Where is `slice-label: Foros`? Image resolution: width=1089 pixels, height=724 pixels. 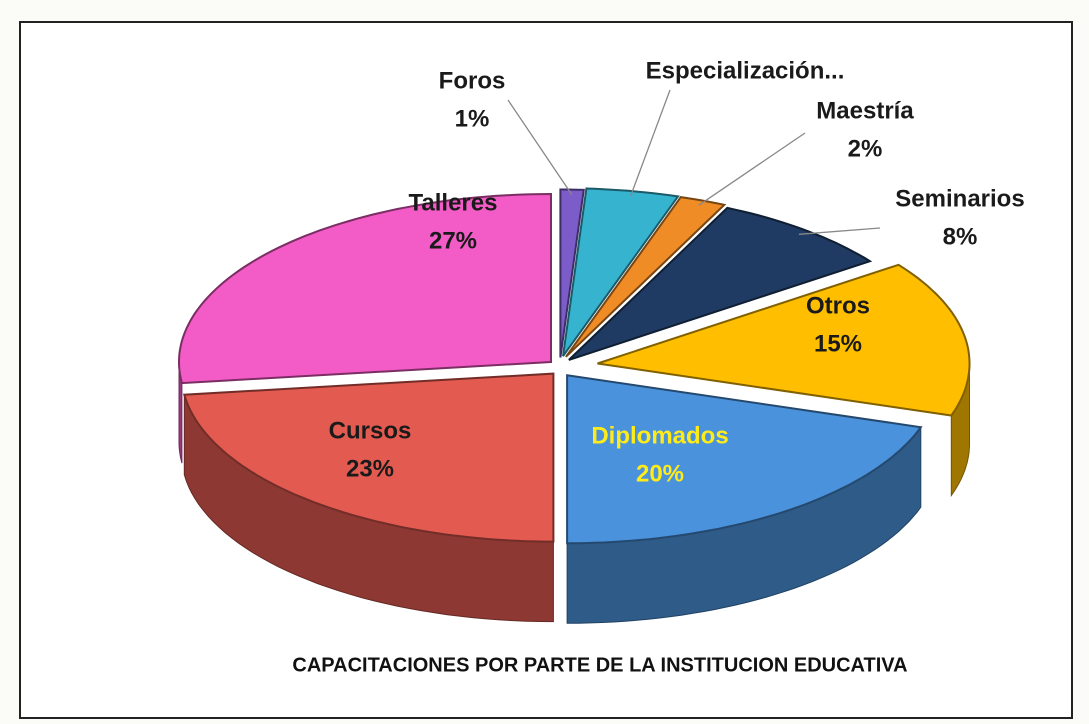
slice-label: Foros is located at coordinates (472, 80).